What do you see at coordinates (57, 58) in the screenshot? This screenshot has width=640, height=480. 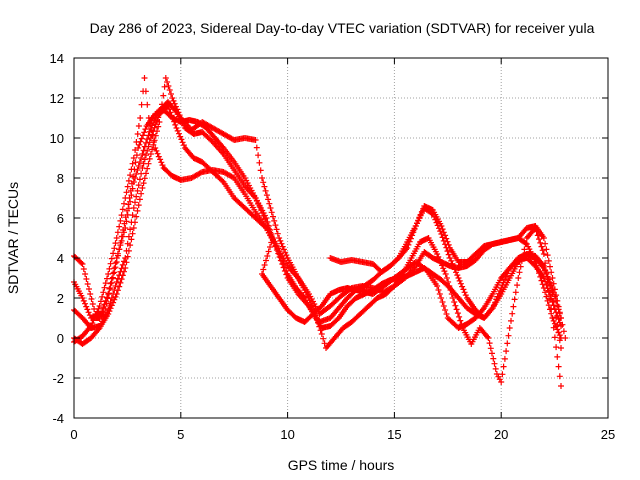 I see `y-tick-label: 14` at bounding box center [57, 58].